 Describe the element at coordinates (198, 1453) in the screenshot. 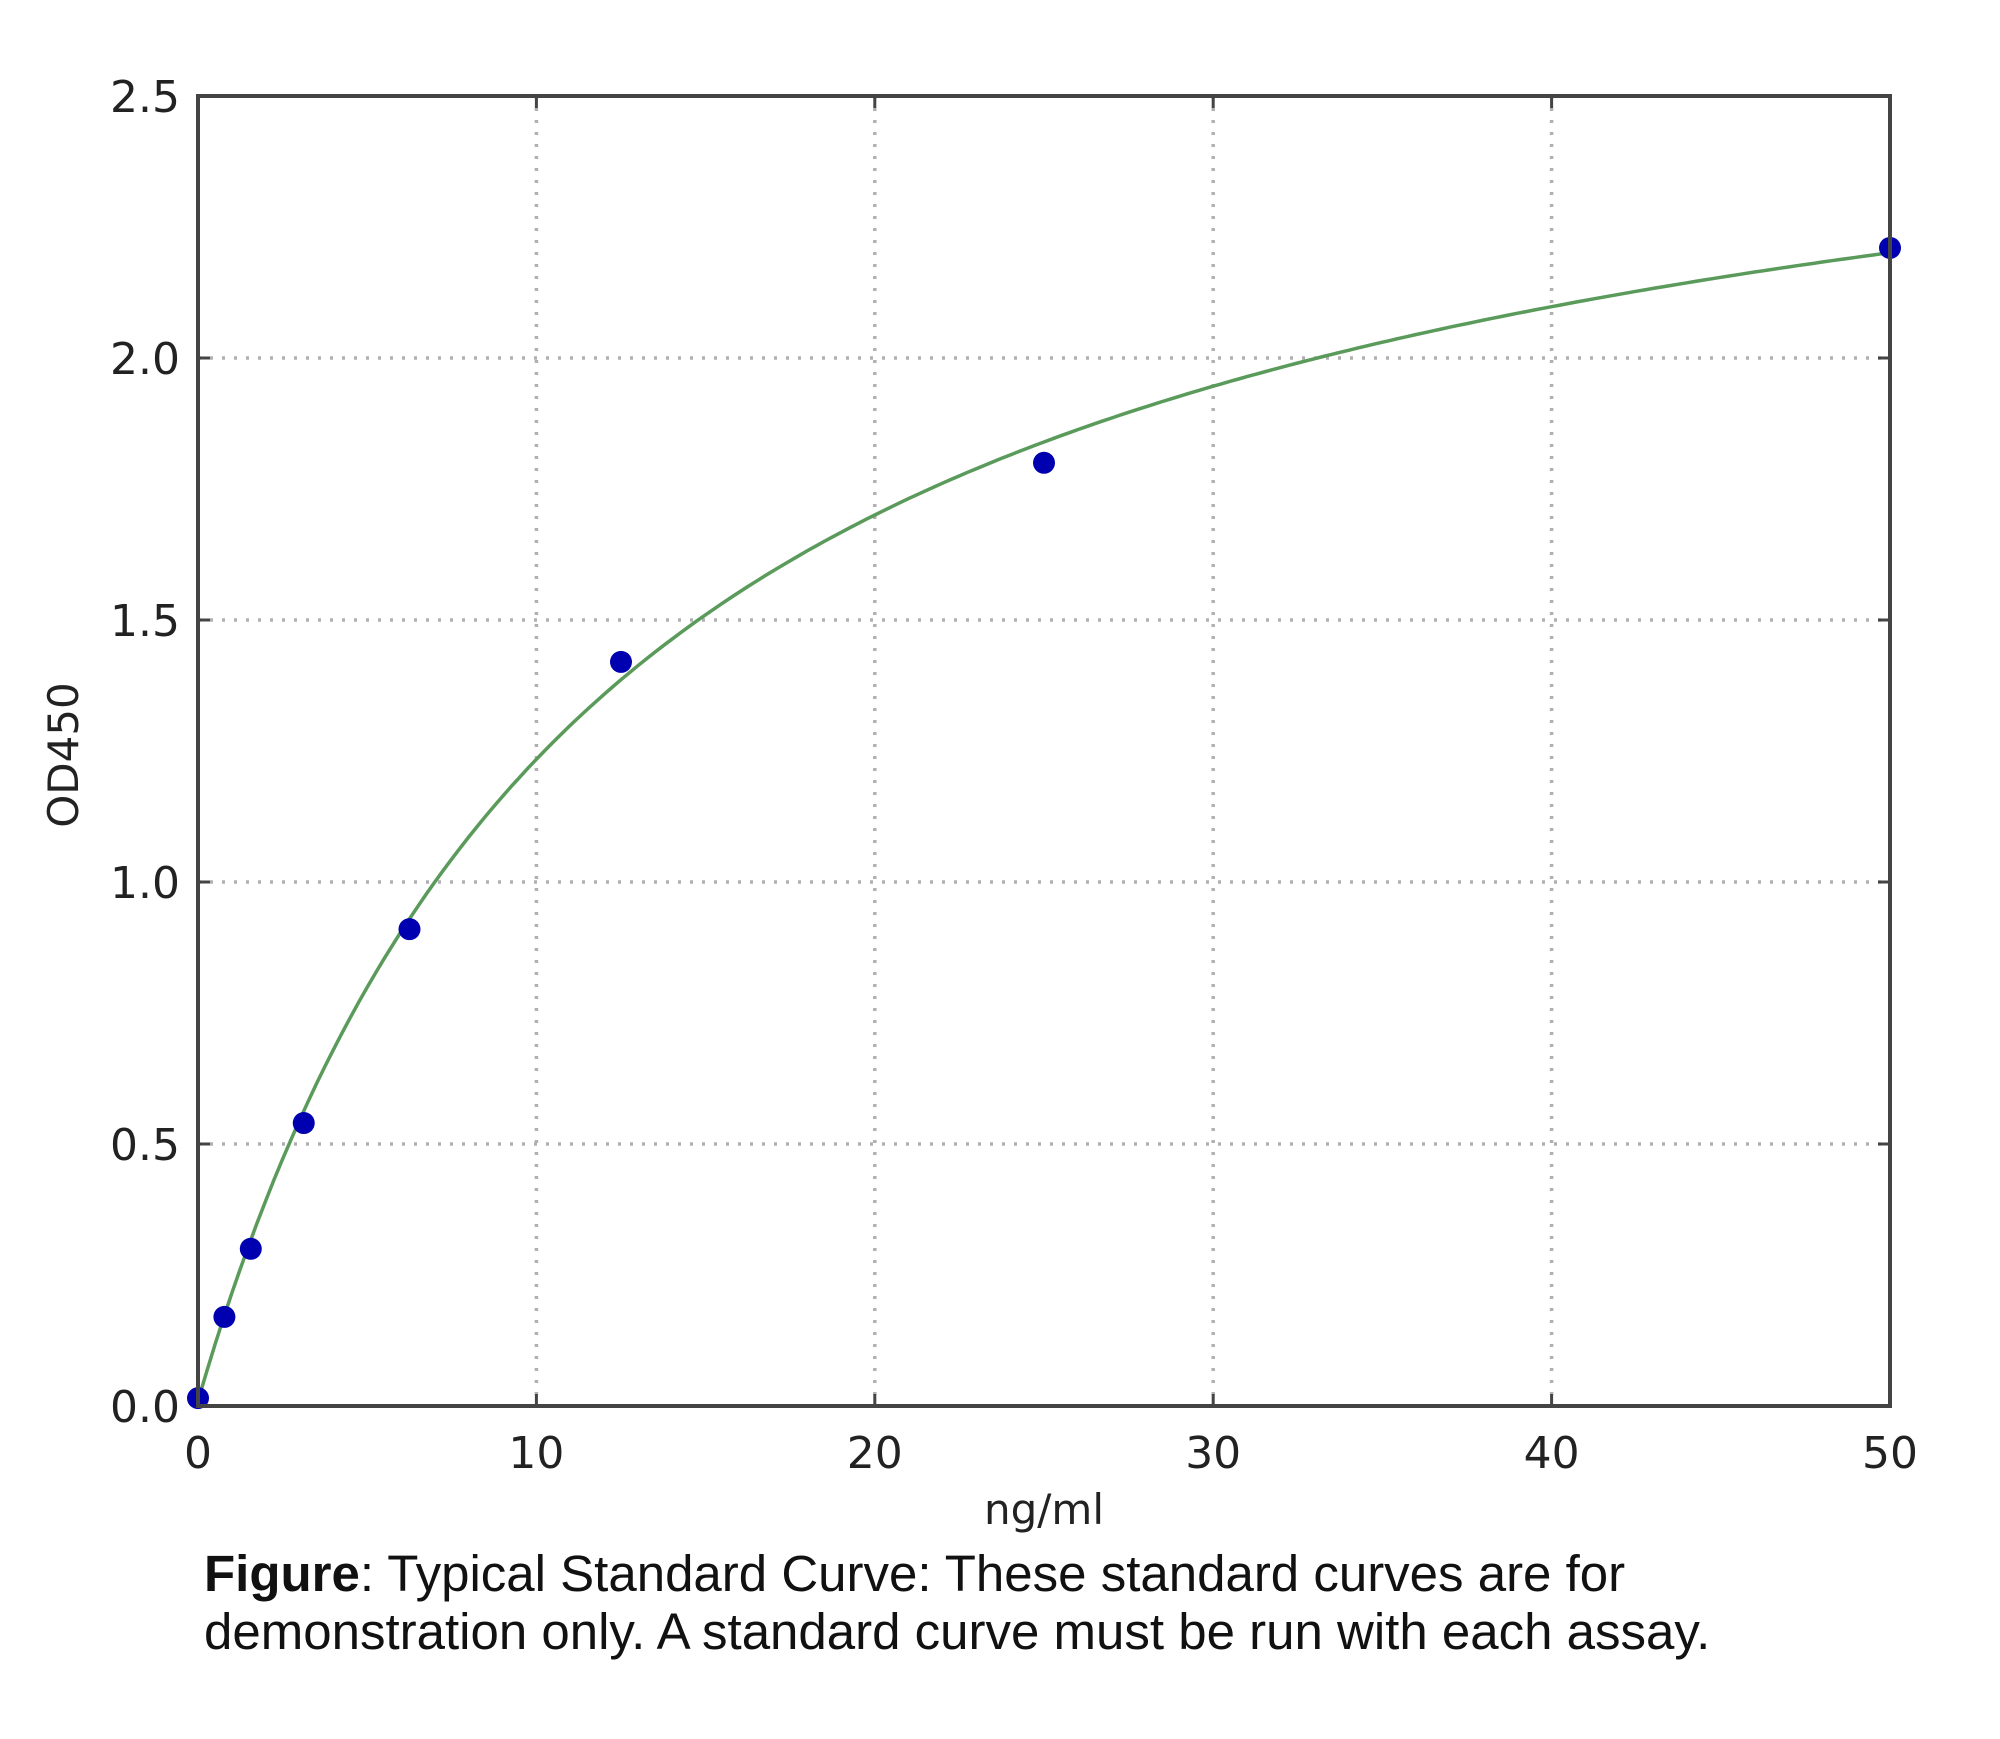

I see `x-tick-label: 0` at that location.